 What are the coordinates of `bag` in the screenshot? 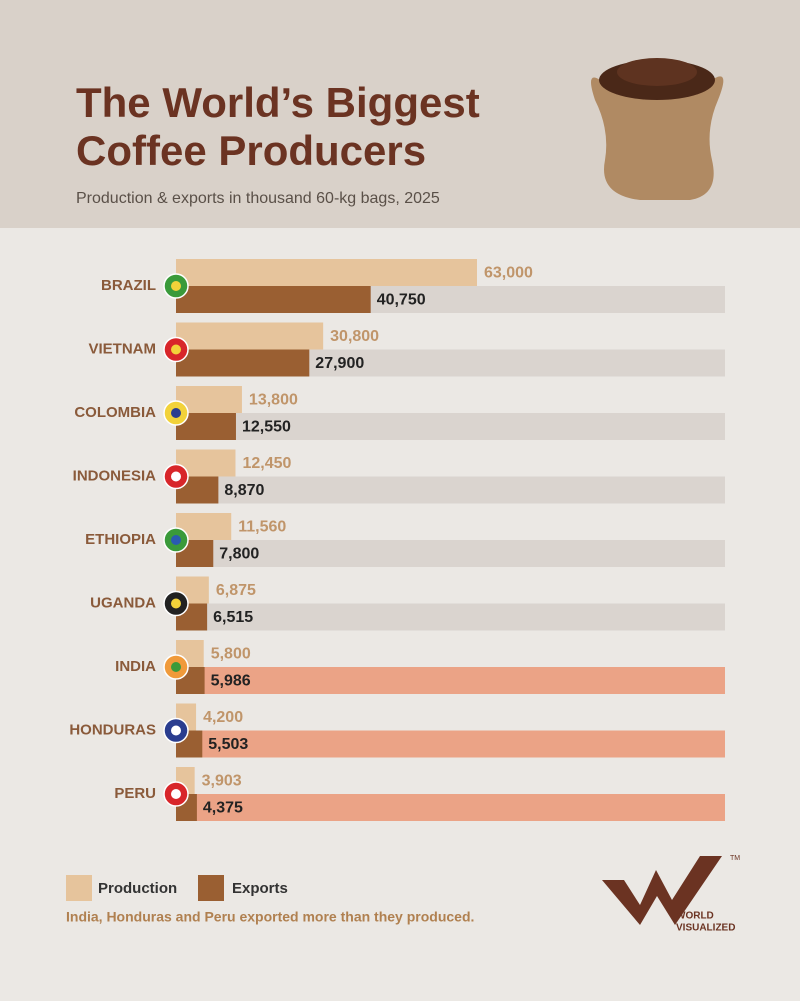 It's located at (657, 138).